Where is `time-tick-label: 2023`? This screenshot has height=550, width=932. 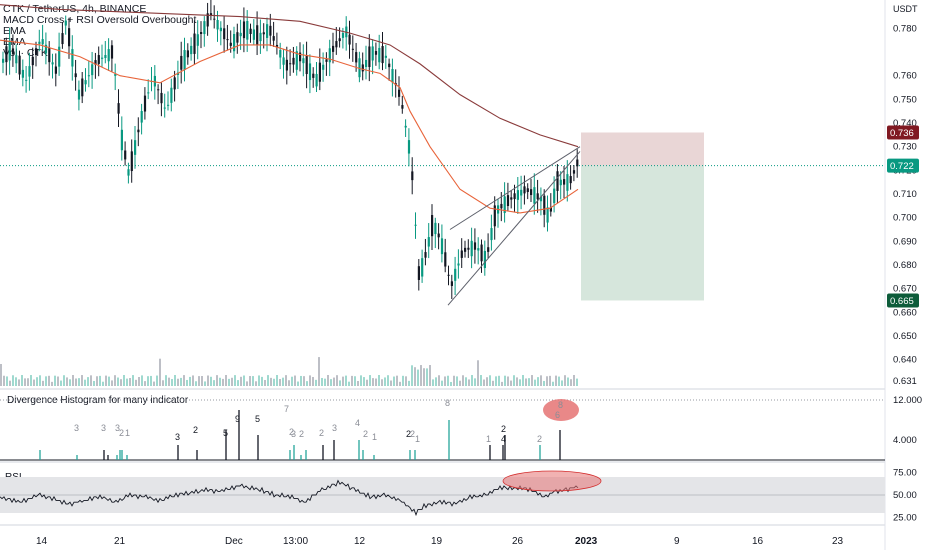 time-tick-label: 2023 is located at coordinates (586, 541).